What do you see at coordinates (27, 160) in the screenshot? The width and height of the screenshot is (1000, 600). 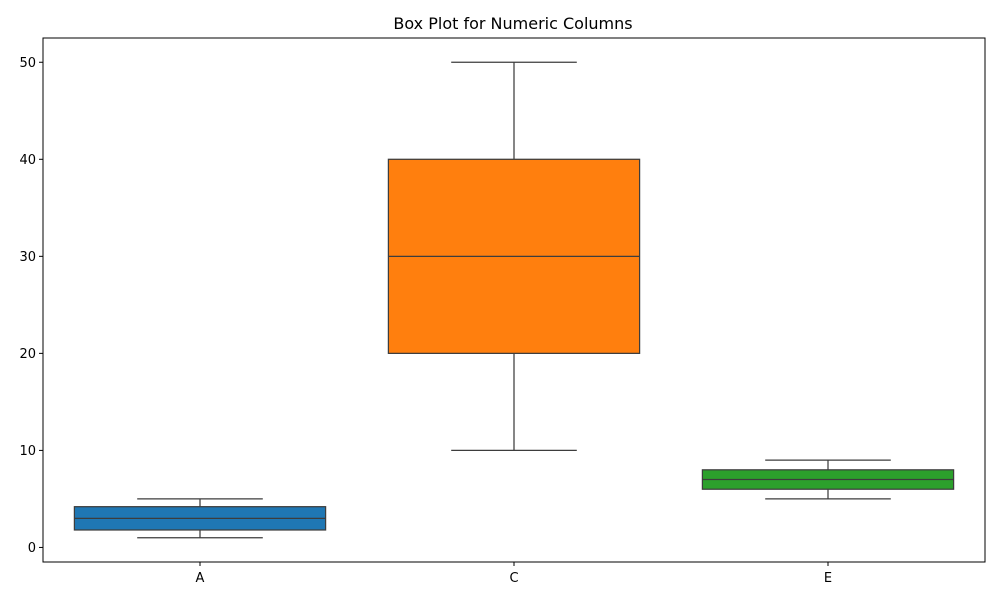 I see `y-tick-label: 40` at bounding box center [27, 160].